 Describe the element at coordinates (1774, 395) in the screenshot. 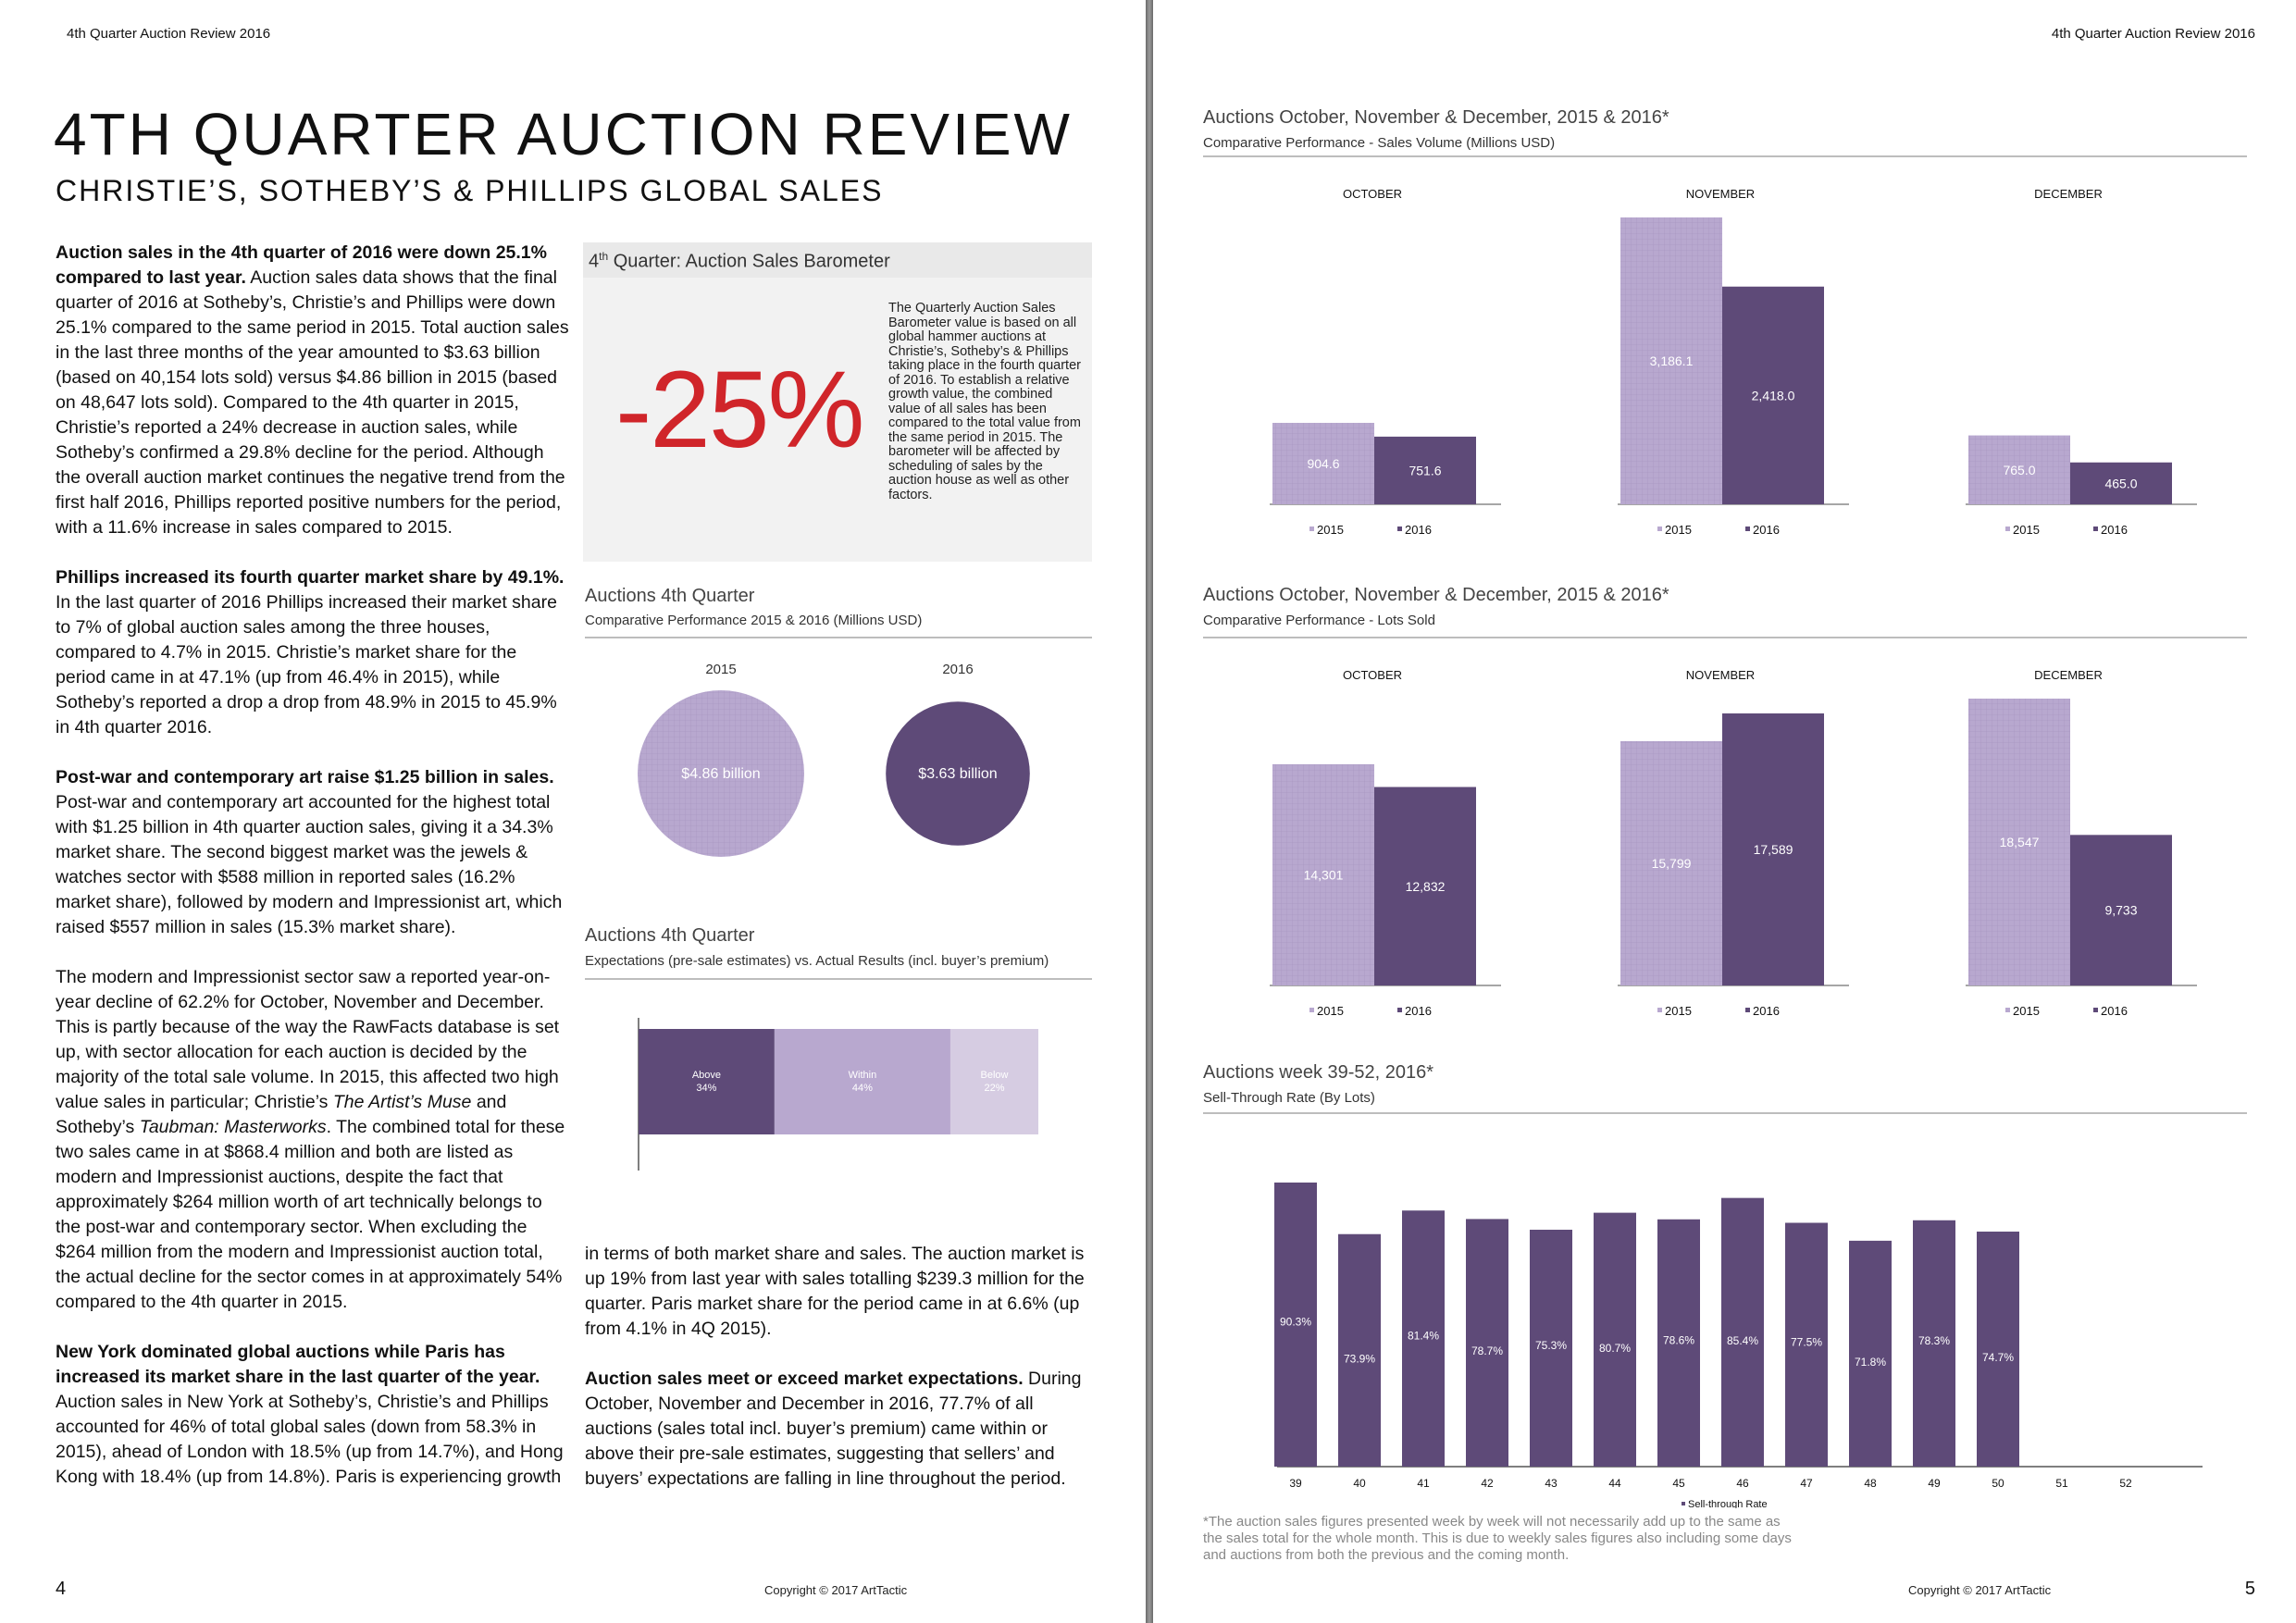

I see `bar-value-label: 2,418.0` at that location.